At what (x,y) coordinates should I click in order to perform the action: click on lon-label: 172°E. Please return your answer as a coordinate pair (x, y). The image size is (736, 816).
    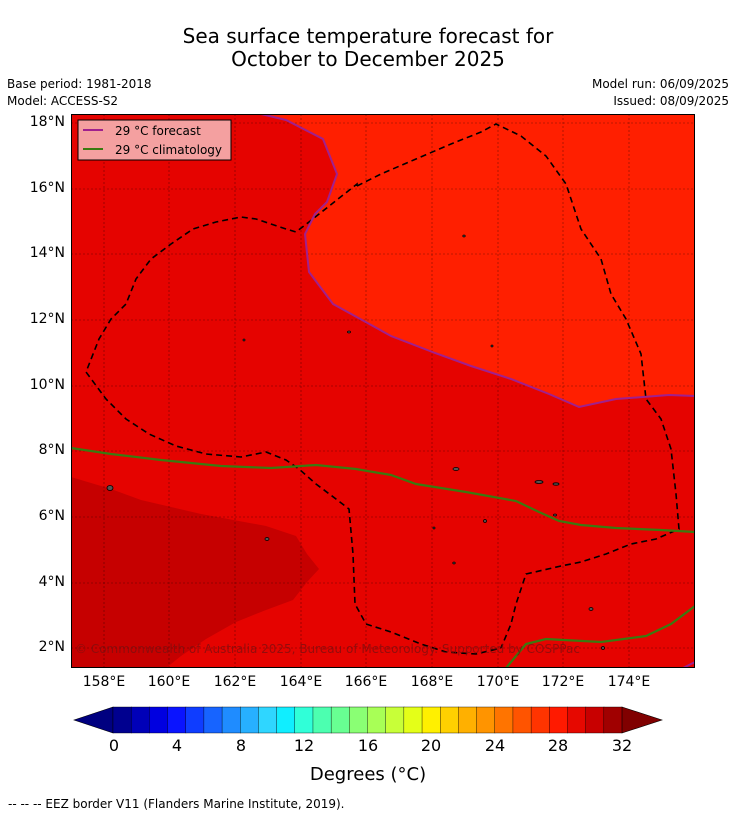
    Looking at the image, I should click on (563, 682).